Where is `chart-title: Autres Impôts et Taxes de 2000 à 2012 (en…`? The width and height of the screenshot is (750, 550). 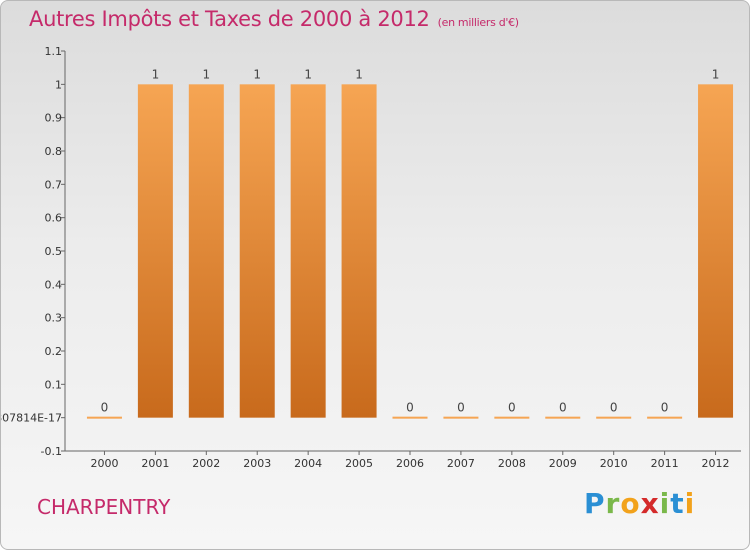
chart-title: Autres Impôts et Taxes de 2000 à 2012 (en… is located at coordinates (274, 19).